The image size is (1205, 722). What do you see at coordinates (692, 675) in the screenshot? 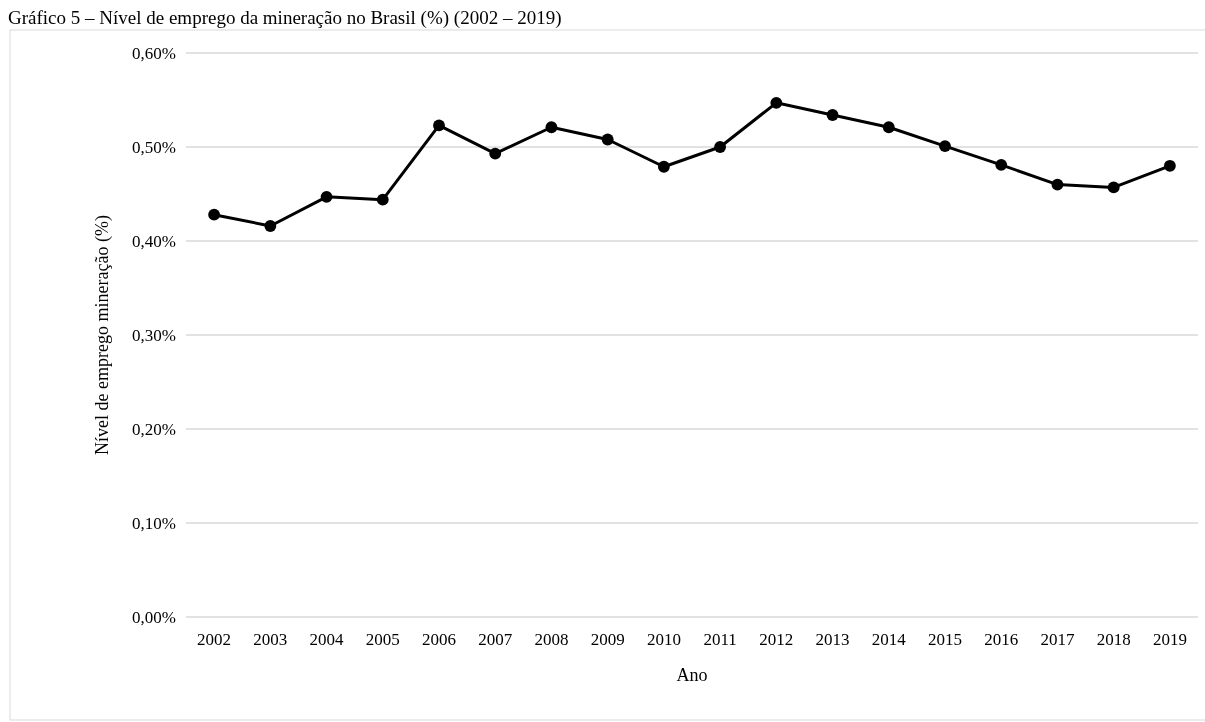
I see `x-axis-title: Ano` at bounding box center [692, 675].